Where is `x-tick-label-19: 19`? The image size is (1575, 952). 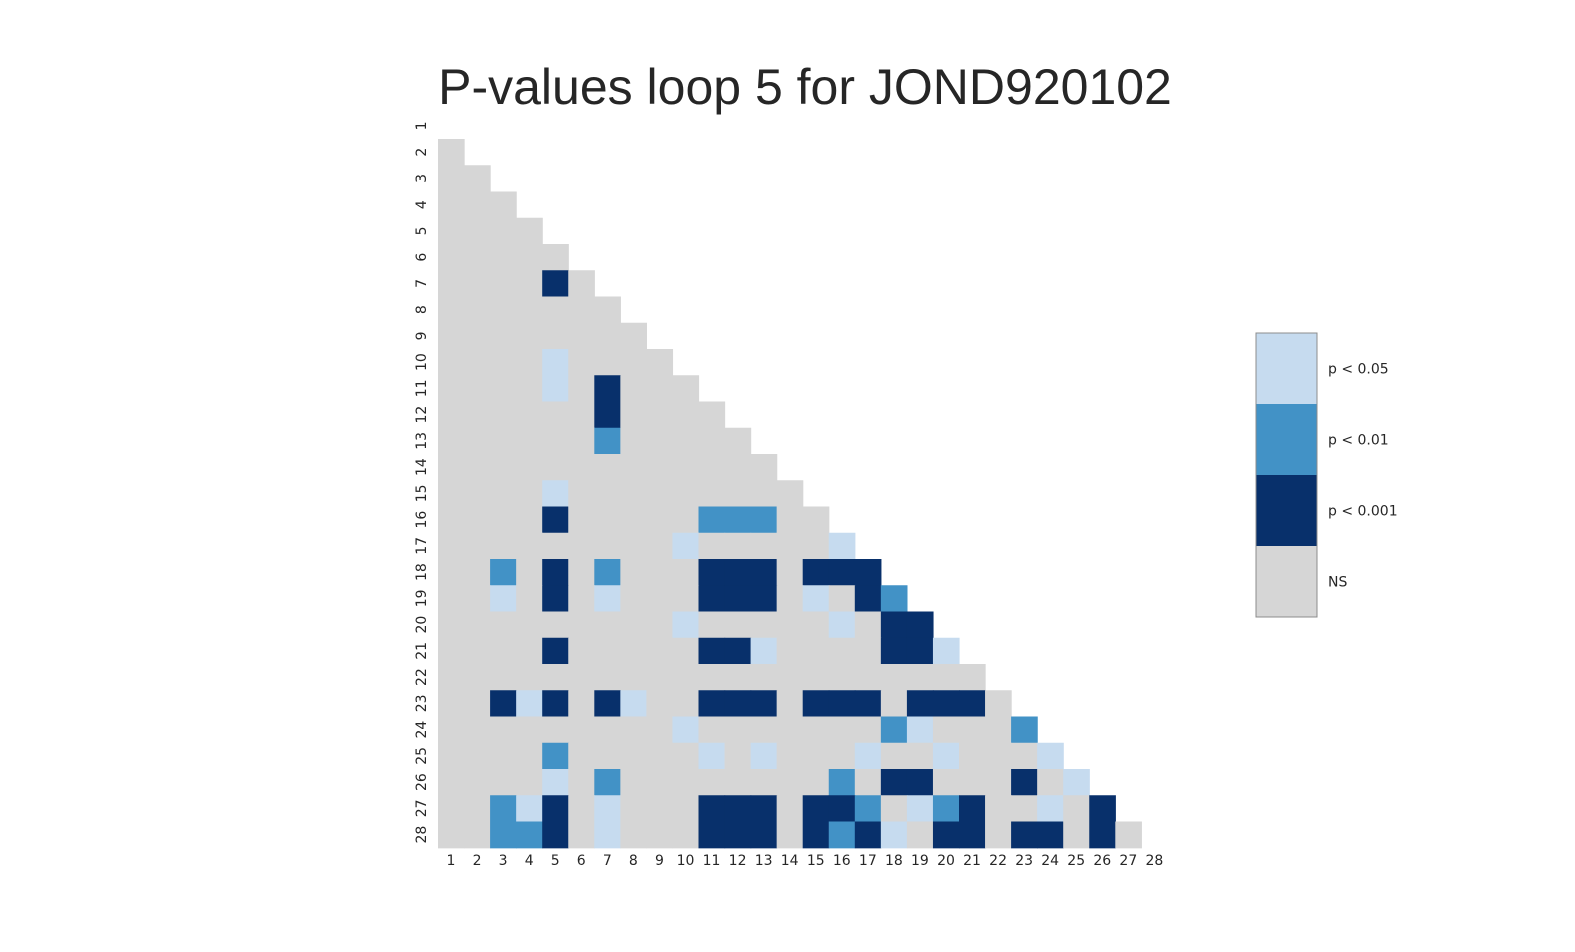 x-tick-label-19: 19 is located at coordinates (920, 861).